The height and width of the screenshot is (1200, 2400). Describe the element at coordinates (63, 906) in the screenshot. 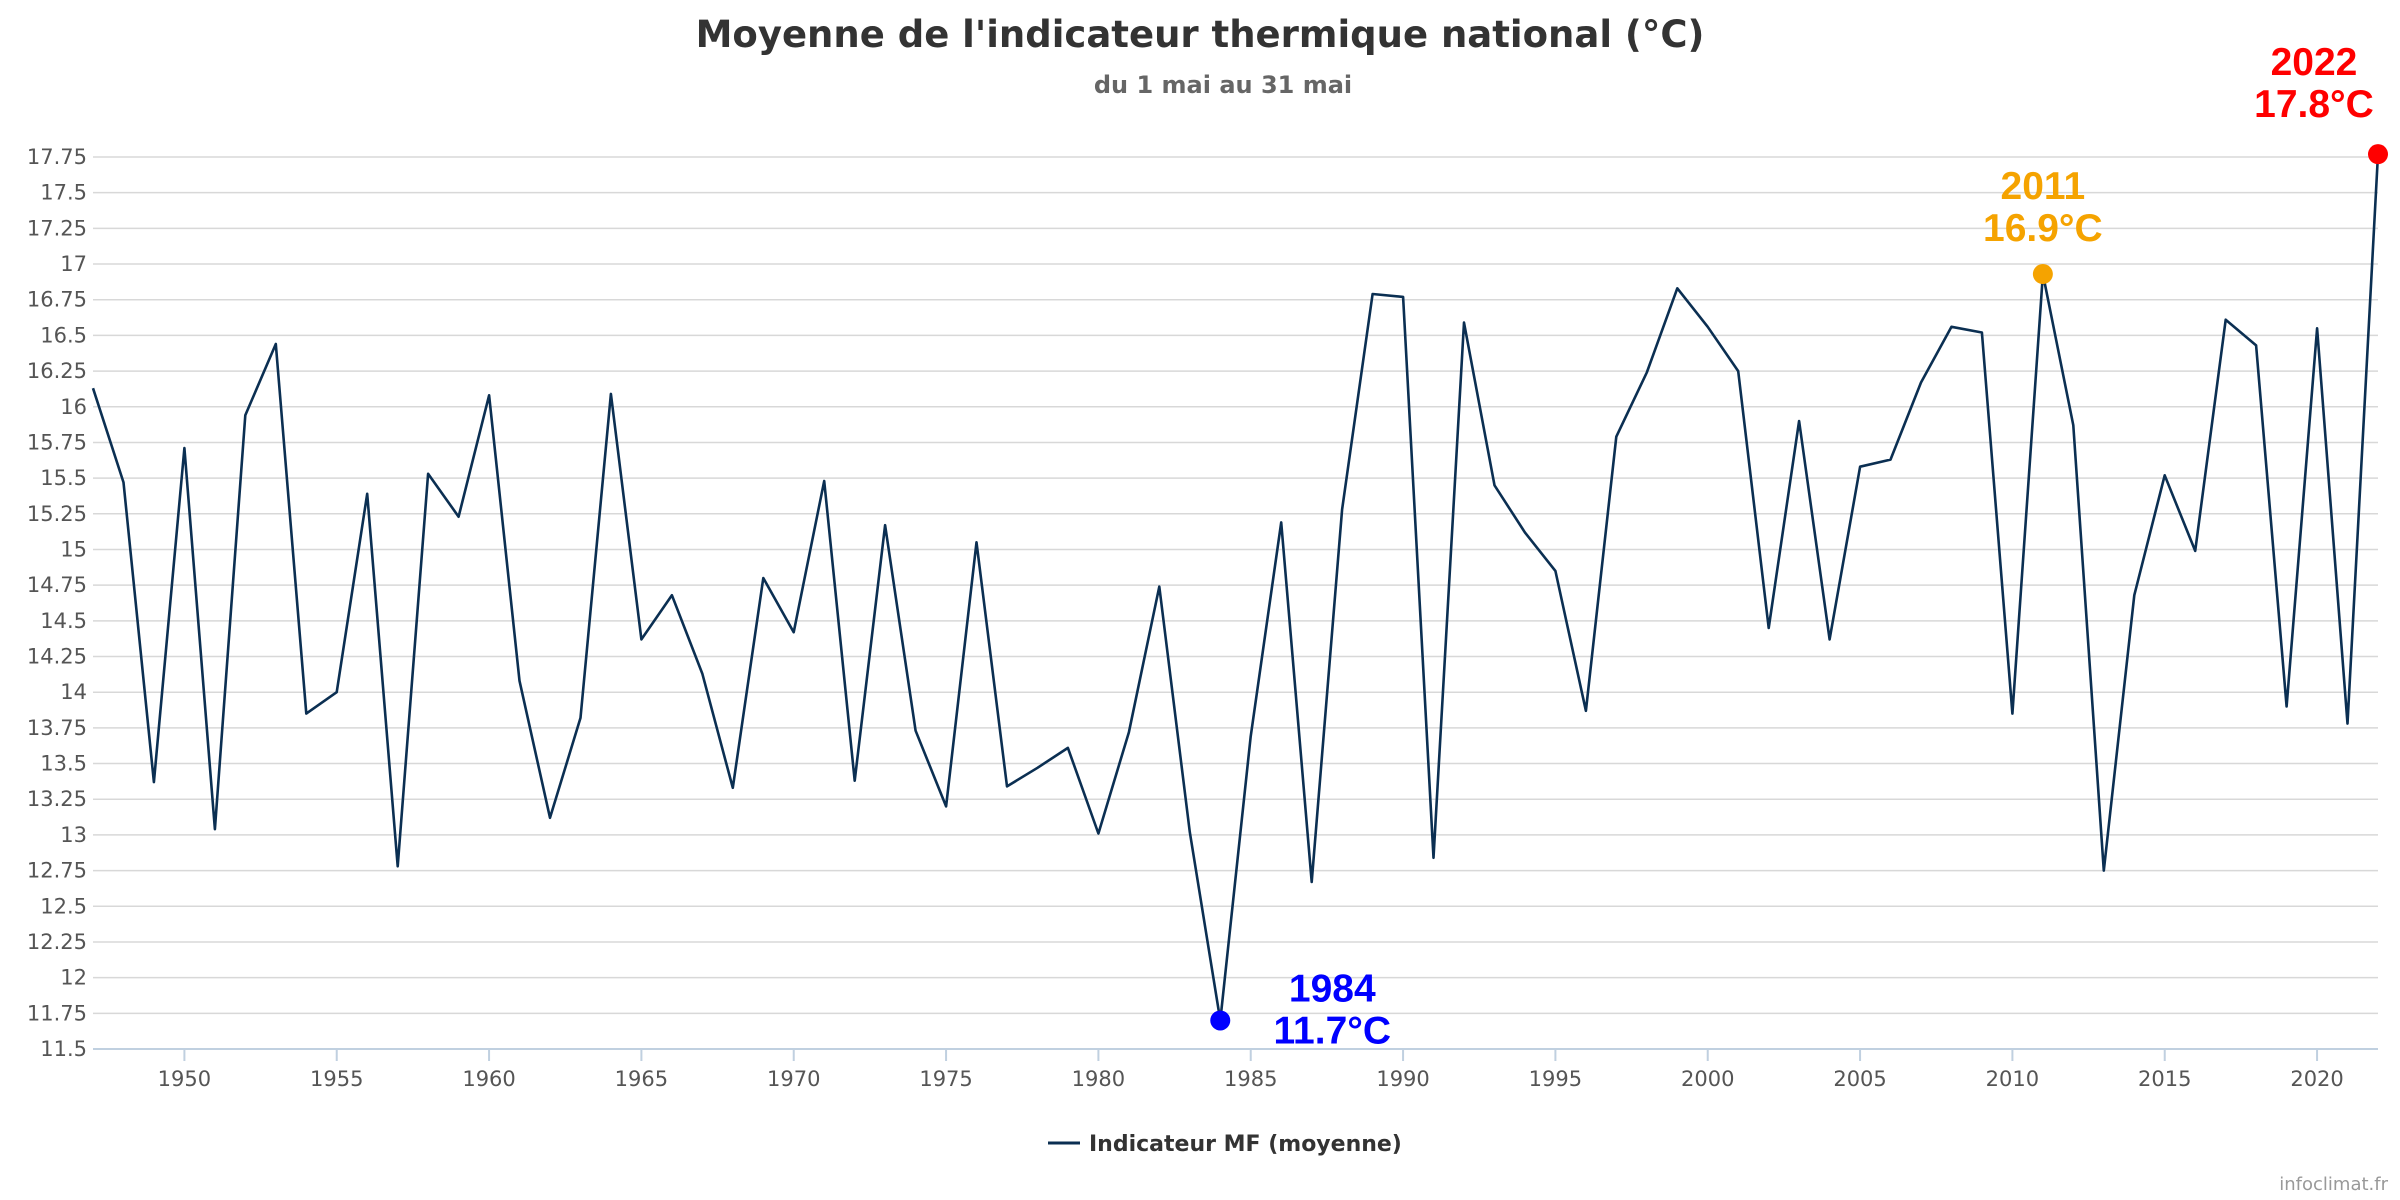

I see `y-tick-label: 12.5` at that location.